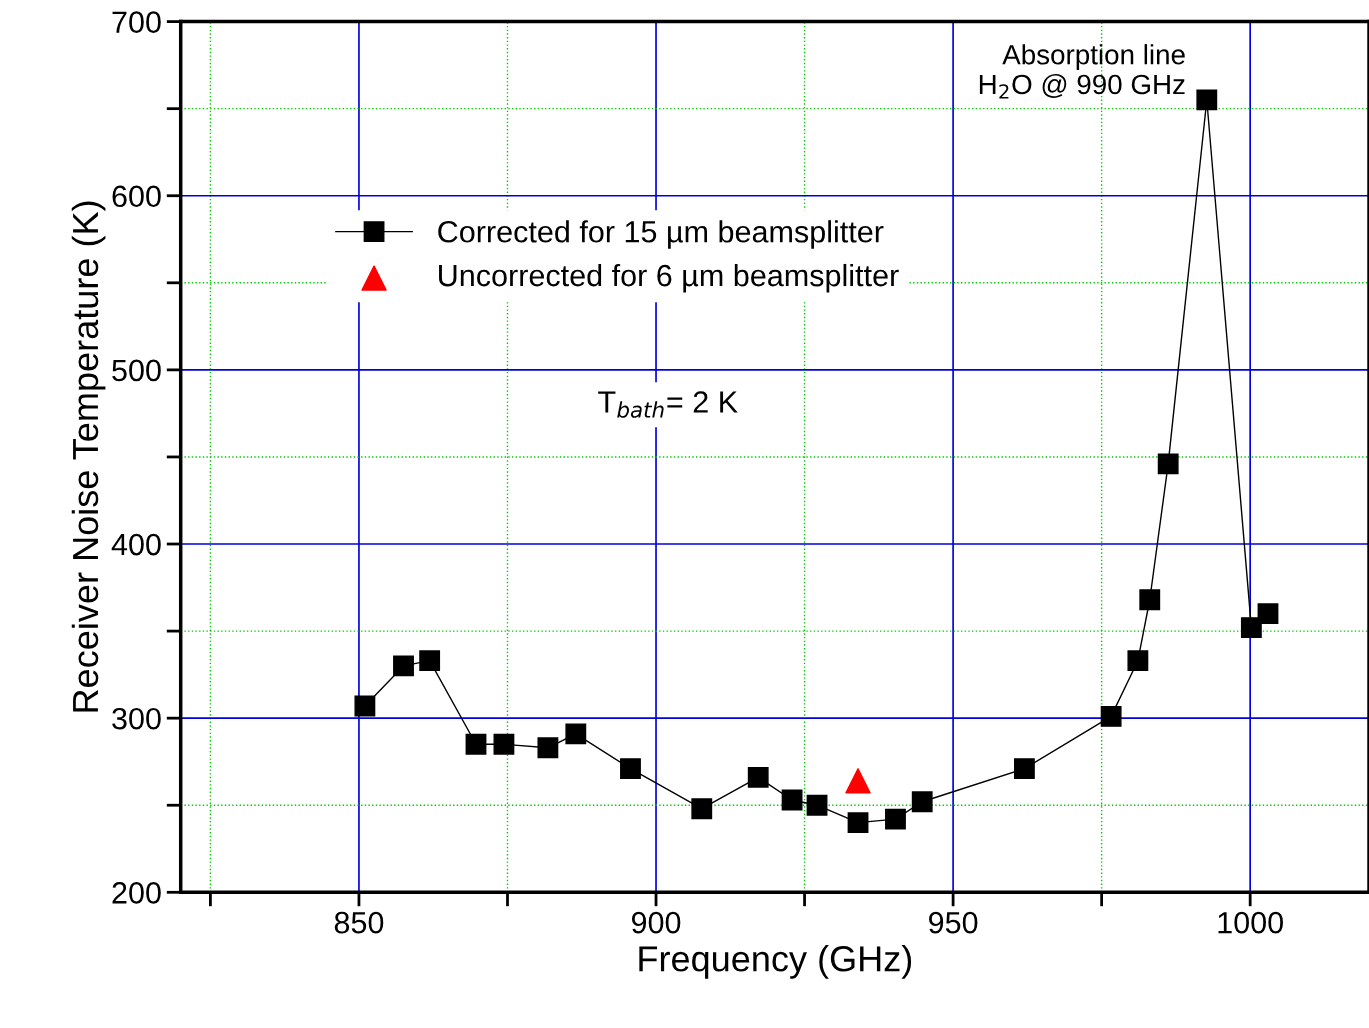 The width and height of the screenshot is (1369, 1028). Describe the element at coordinates (775, 962) in the screenshot. I see `x-axis-title: Frequency (GHz)` at that location.